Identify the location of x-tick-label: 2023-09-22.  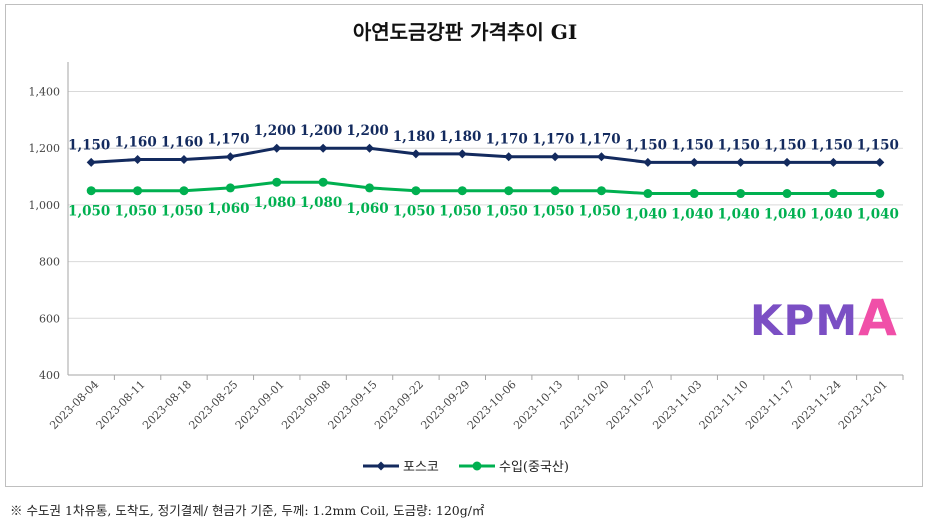
(399, 405).